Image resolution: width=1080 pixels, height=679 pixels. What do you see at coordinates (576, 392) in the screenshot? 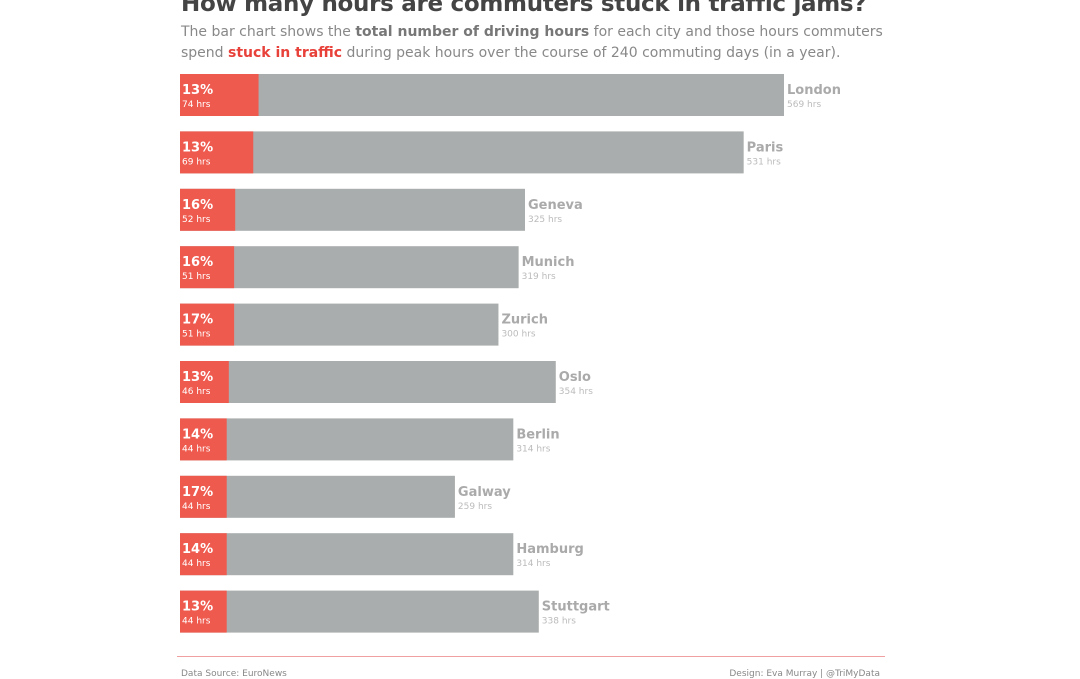
I see `total-hours-label: 354 hrs` at bounding box center [576, 392].